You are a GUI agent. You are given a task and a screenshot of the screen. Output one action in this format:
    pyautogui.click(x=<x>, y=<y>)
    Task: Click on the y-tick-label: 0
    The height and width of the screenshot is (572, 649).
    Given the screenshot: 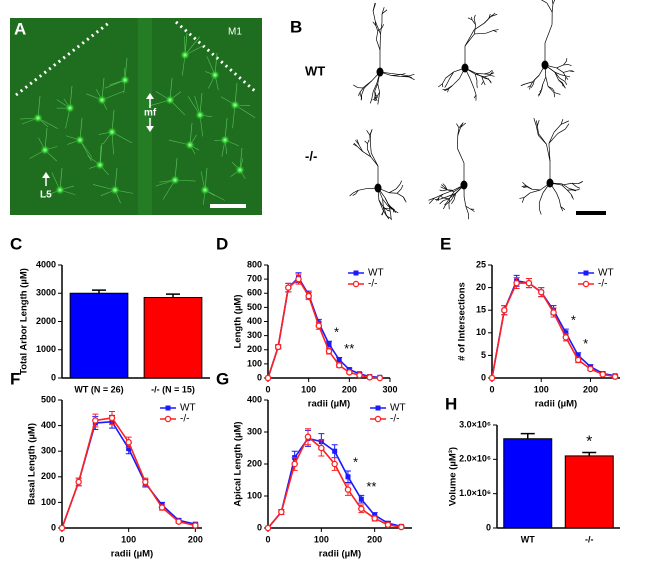 What is the action you would take?
    pyautogui.click(x=488, y=527)
    